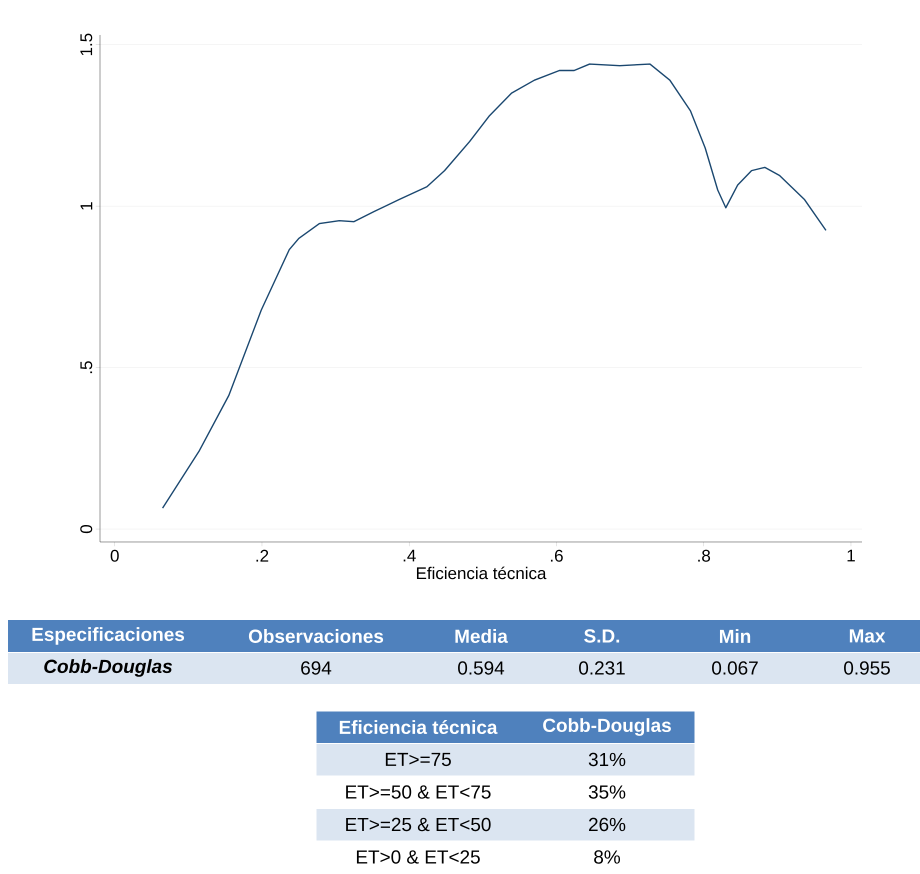  Describe the element at coordinates (607, 825) in the screenshot. I see `text: 26%` at that location.